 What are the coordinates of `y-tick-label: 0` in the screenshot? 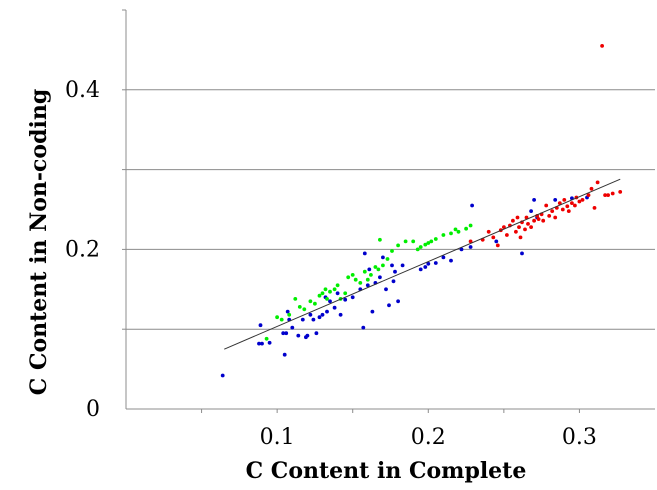 It's located at (93, 409).